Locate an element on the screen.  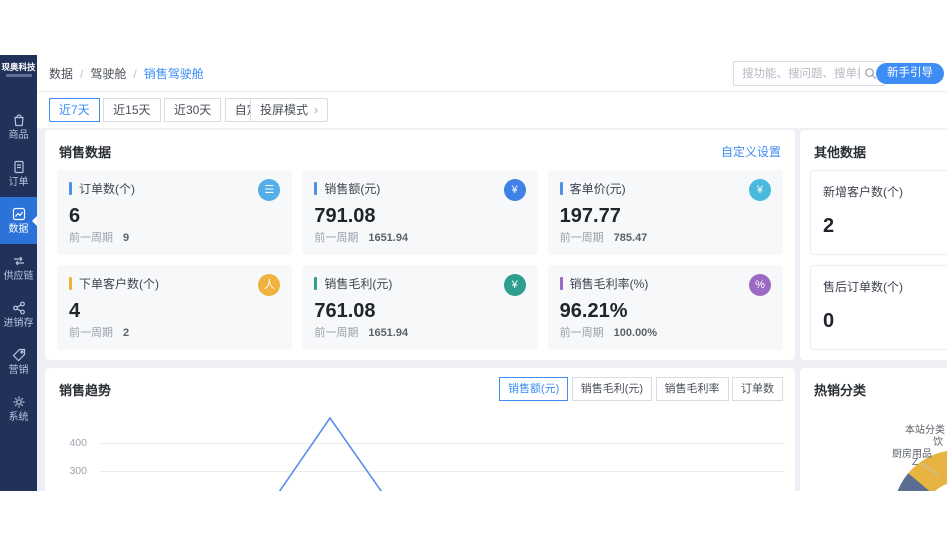
stat-card-aftersale-orders: 售后订单数(个) 0 is located at coordinates (878, 307).